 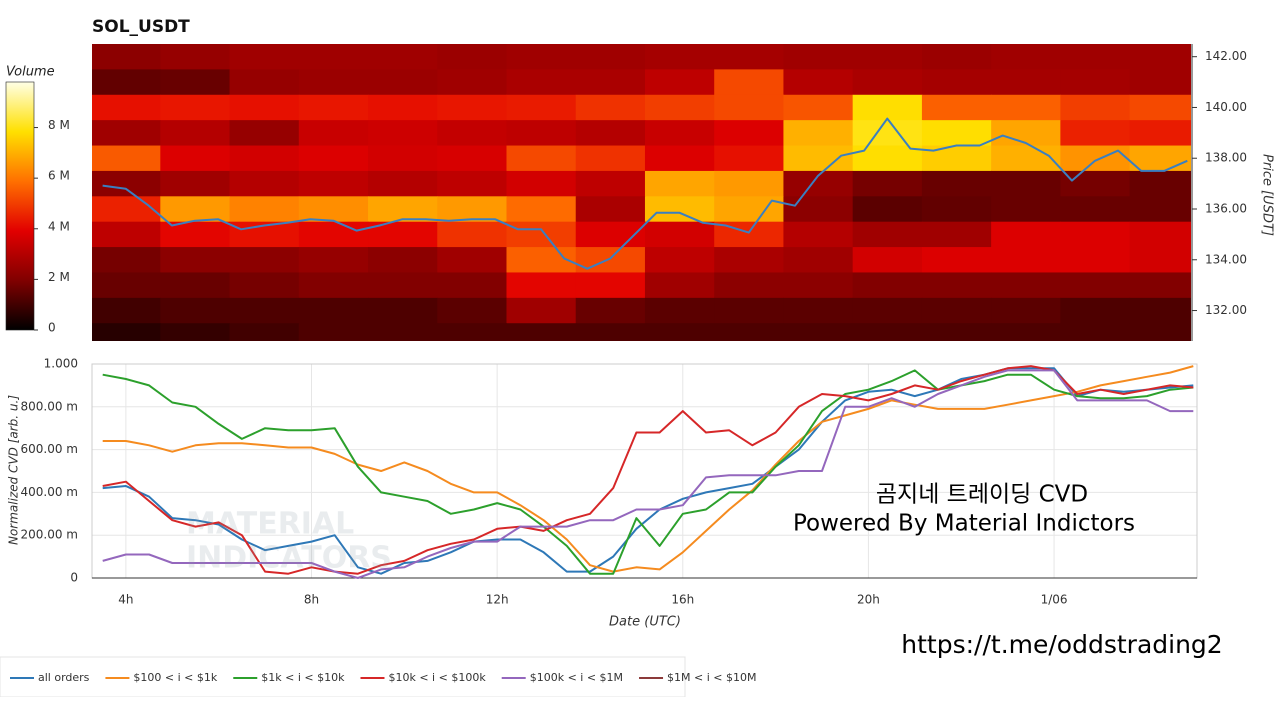 I want to click on y-tick-label: 800.00 m, so click(x=50, y=406).